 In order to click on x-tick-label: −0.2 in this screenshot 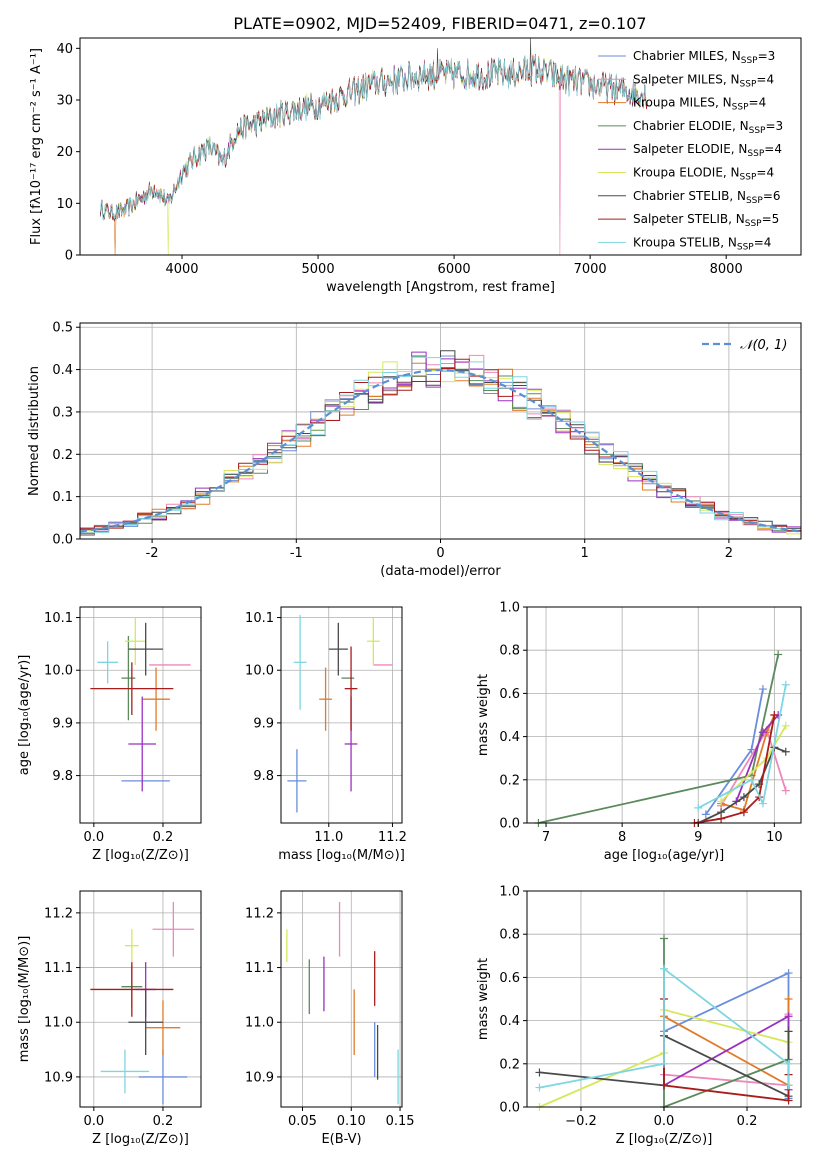, I will do `click(581, 1121)`.